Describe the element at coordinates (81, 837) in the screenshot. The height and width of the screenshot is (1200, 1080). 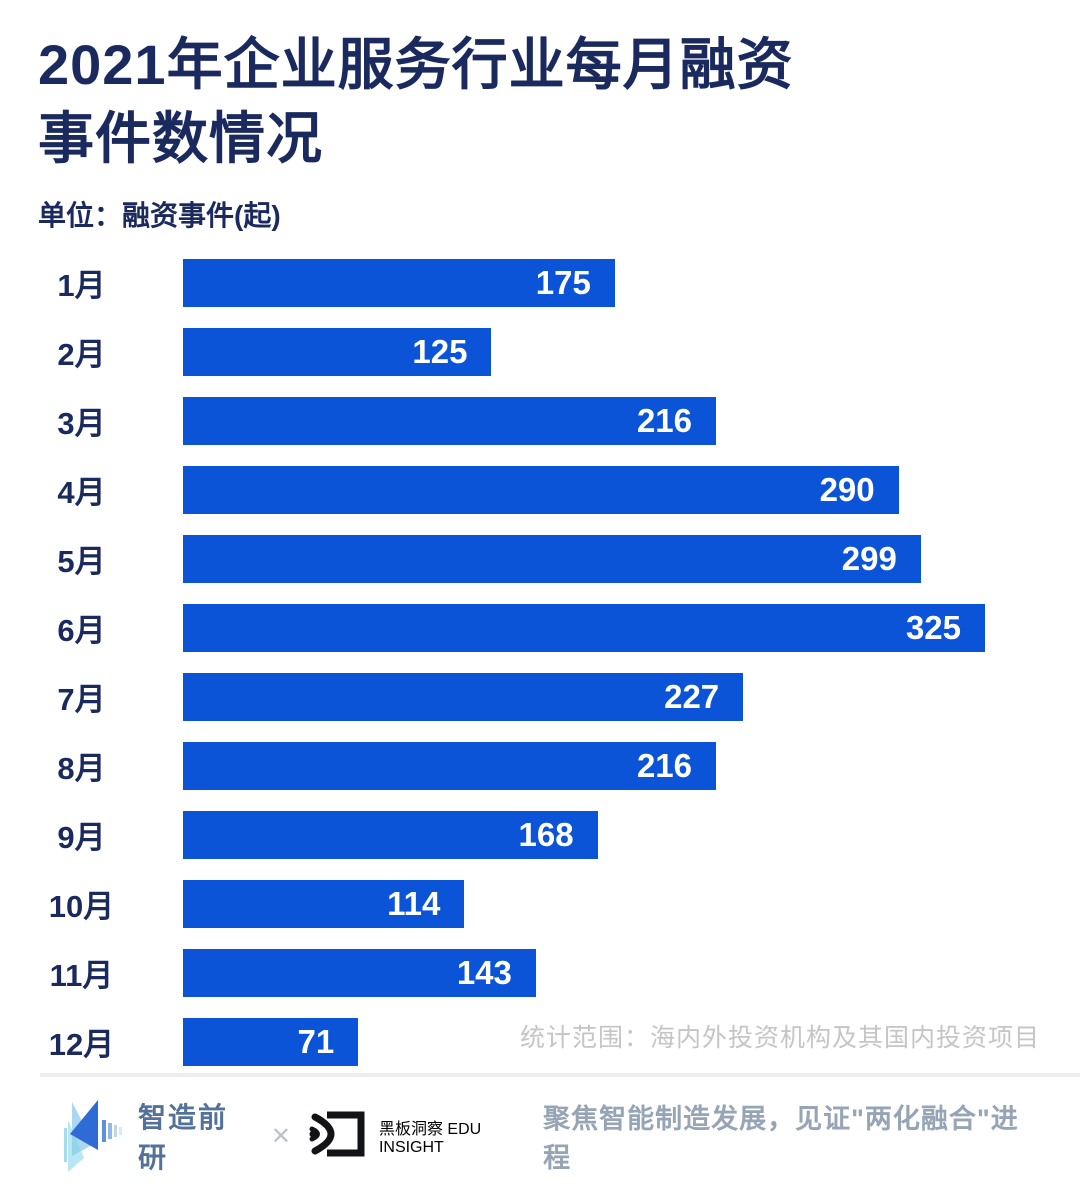
I see `category-label: 9月` at that location.